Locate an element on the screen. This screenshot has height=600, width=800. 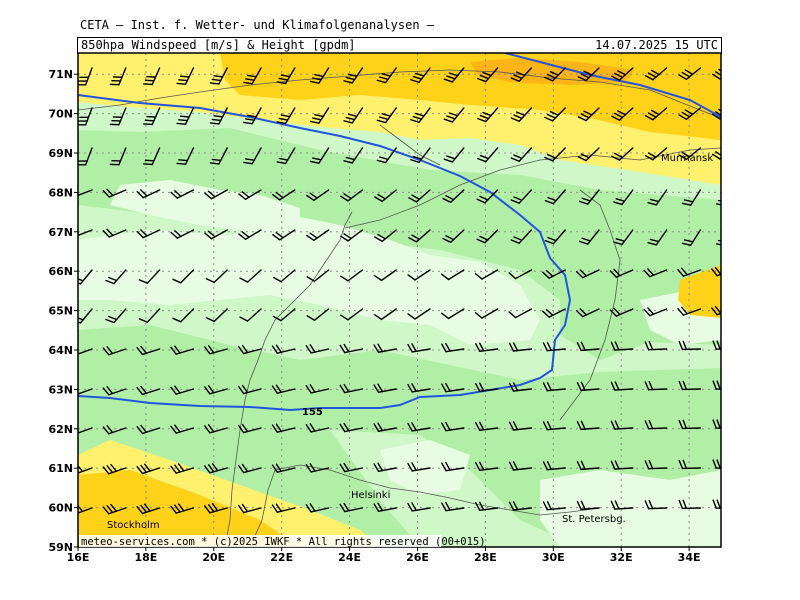
lon-tick-label: 18E is located at coordinates (145, 557).